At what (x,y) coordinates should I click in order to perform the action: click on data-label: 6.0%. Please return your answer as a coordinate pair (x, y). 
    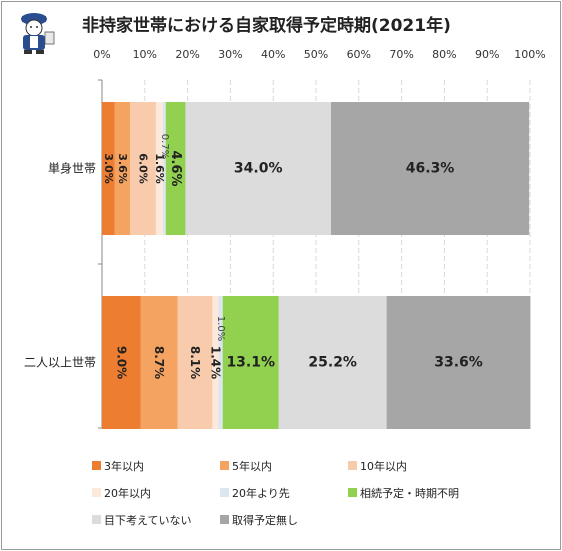
    Looking at the image, I should click on (143, 168).